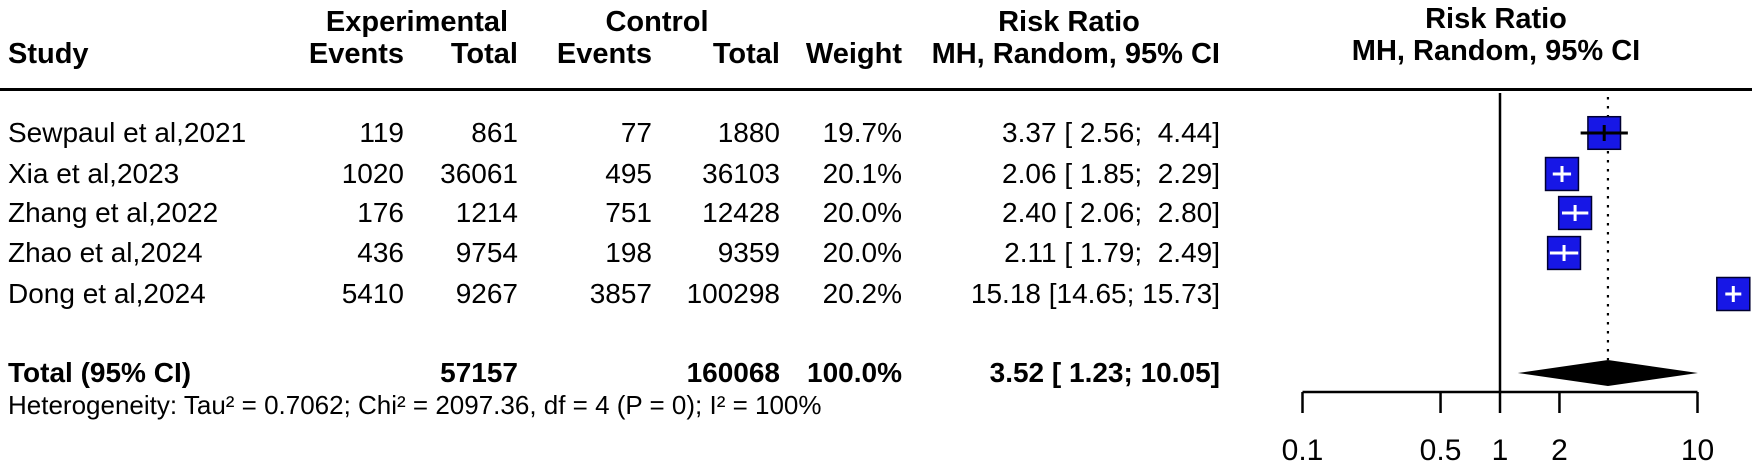 The height and width of the screenshot is (468, 1752). Describe the element at coordinates (748, 132) in the screenshot. I see `ctrl-total: 1880` at that location.